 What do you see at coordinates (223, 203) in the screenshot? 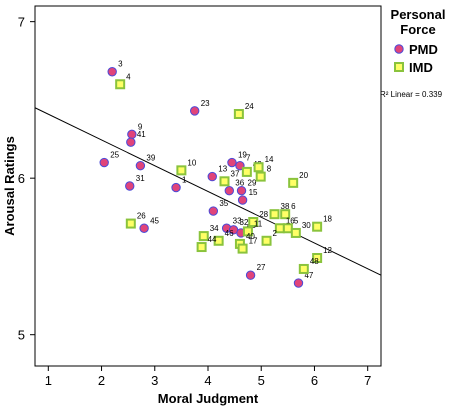
I see `point-label: 35` at bounding box center [223, 203].